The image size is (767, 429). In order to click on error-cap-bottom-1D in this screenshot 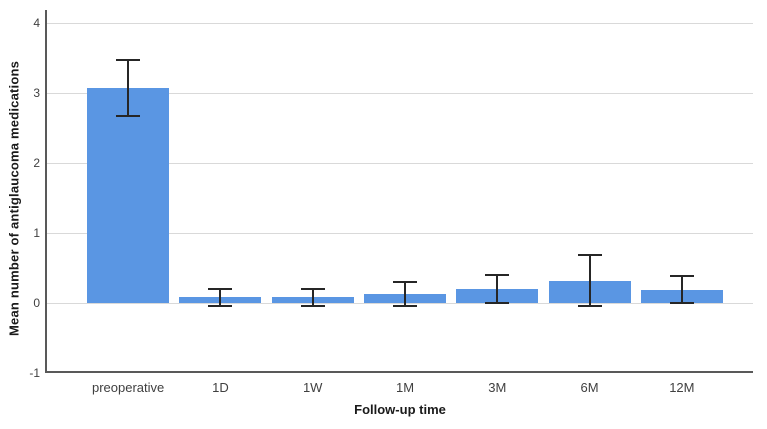, I will do `click(220, 306)`.